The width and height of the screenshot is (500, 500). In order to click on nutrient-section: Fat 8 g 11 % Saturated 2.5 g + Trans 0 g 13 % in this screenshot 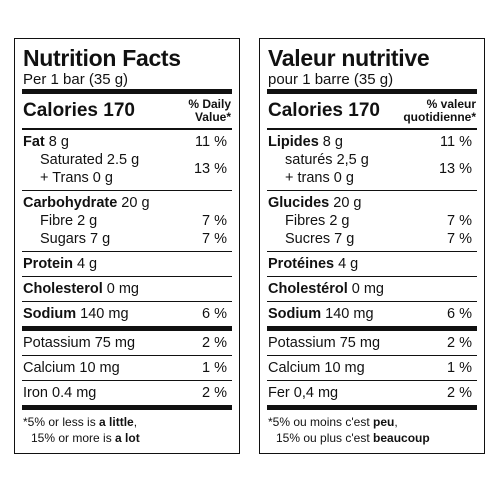, I will do `click(127, 160)`.